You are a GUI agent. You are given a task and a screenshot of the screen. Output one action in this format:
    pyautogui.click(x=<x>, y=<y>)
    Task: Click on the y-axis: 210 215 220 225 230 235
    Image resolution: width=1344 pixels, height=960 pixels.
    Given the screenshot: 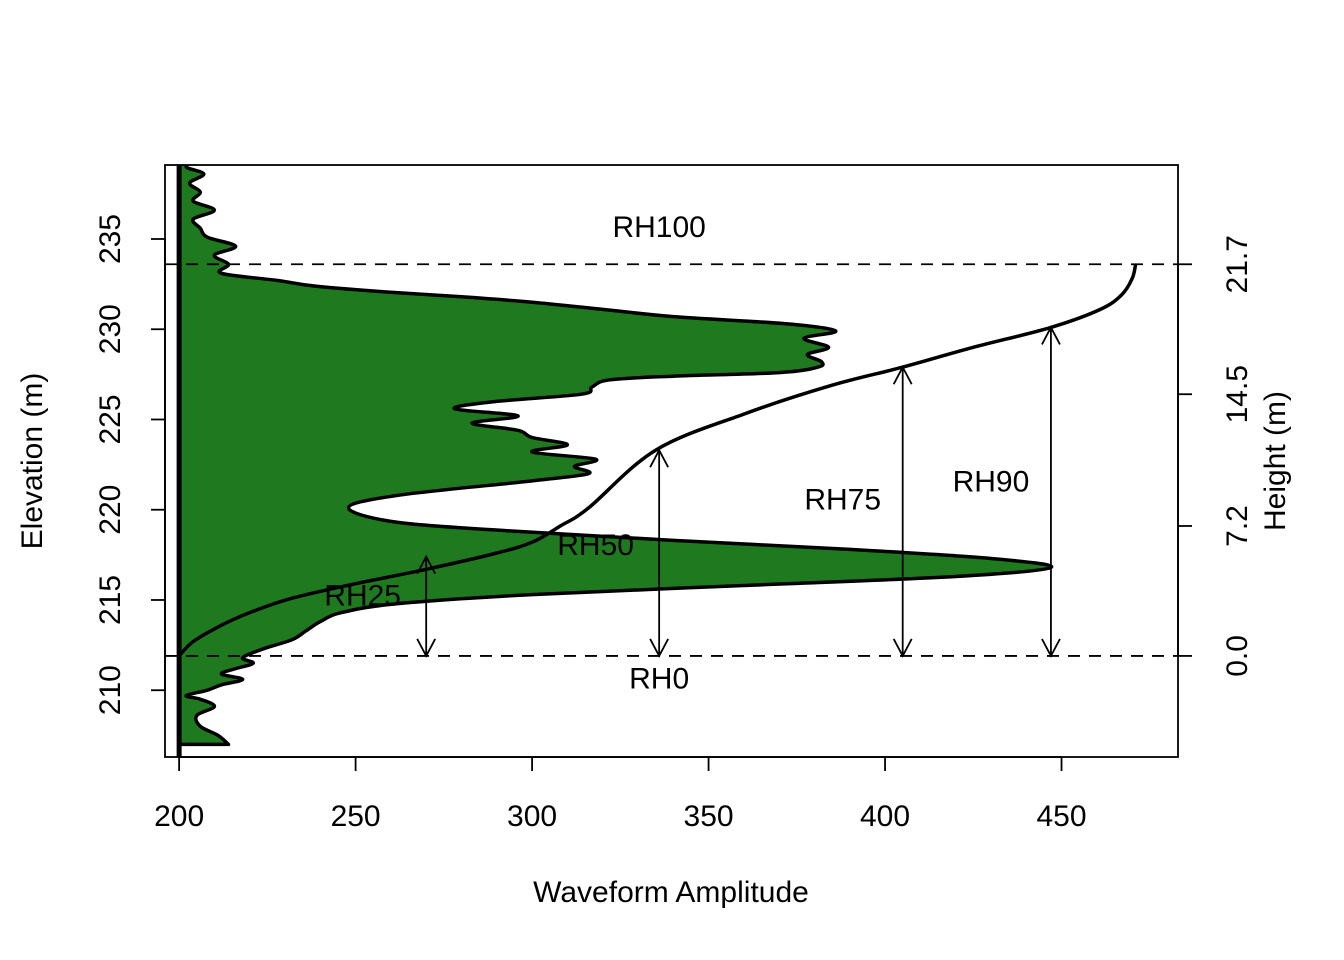 What is the action you would take?
    pyautogui.click(x=130, y=464)
    